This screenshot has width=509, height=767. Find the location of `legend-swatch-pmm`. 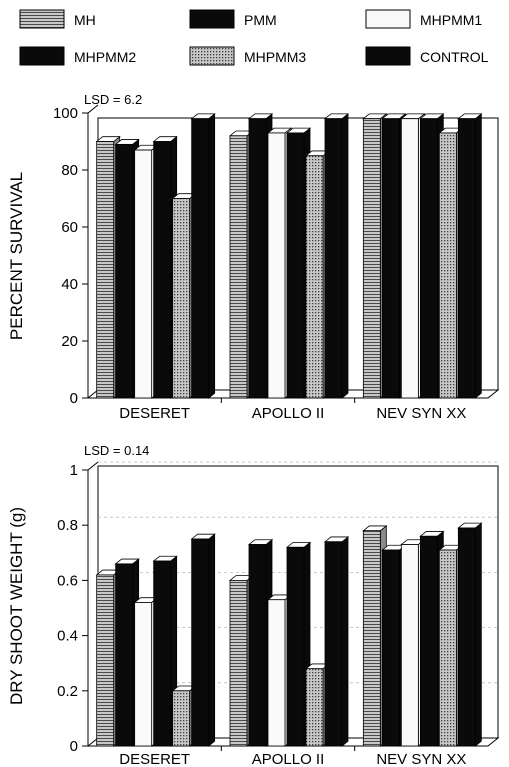

legend-swatch-pmm is located at coordinates (212, 19).